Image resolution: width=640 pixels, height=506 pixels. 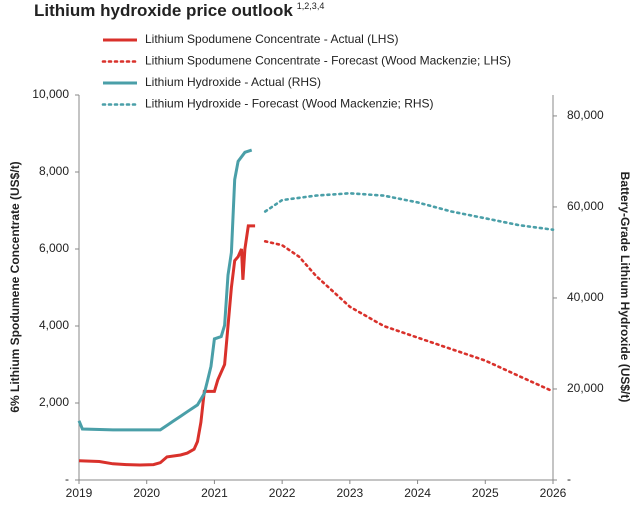 What do you see at coordinates (15, 286) in the screenshot?
I see `y-axis-title: 6% Lithium Spodumene Concentrate (US$/t)` at bounding box center [15, 286].